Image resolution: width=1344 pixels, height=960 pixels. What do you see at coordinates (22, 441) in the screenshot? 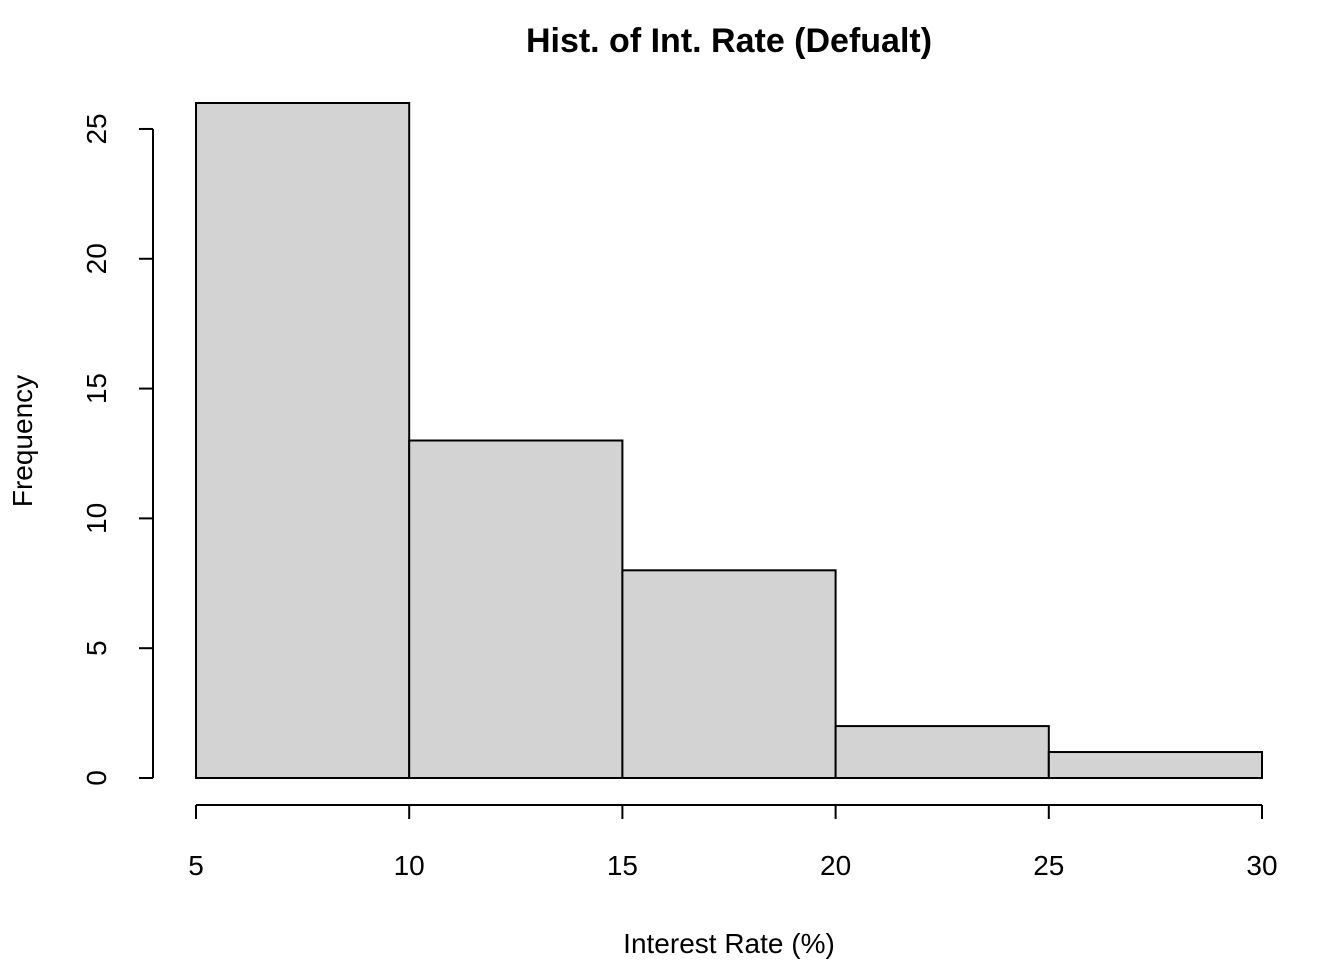
I see `y-axis-label: Frequency` at bounding box center [22, 441].